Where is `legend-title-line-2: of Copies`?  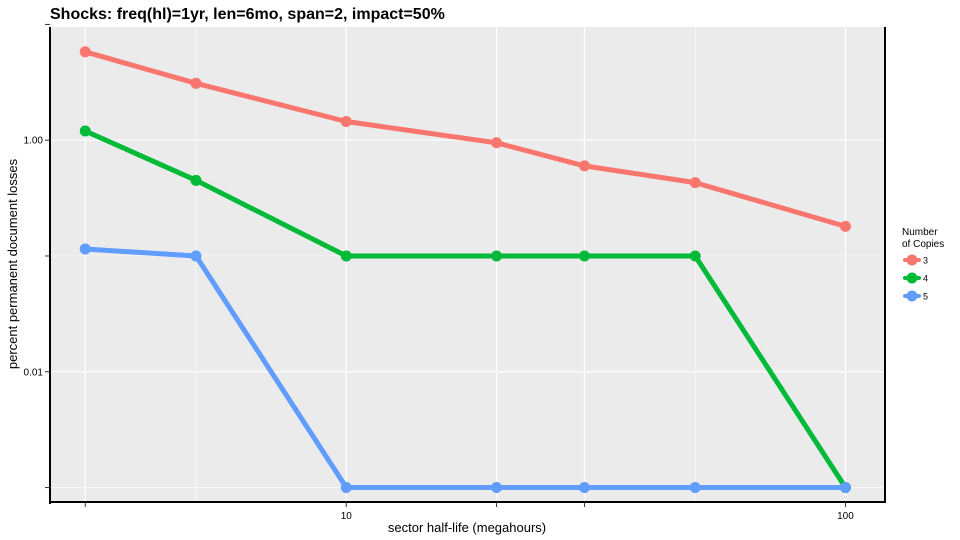 legend-title-line-2: of Copies is located at coordinates (923, 244).